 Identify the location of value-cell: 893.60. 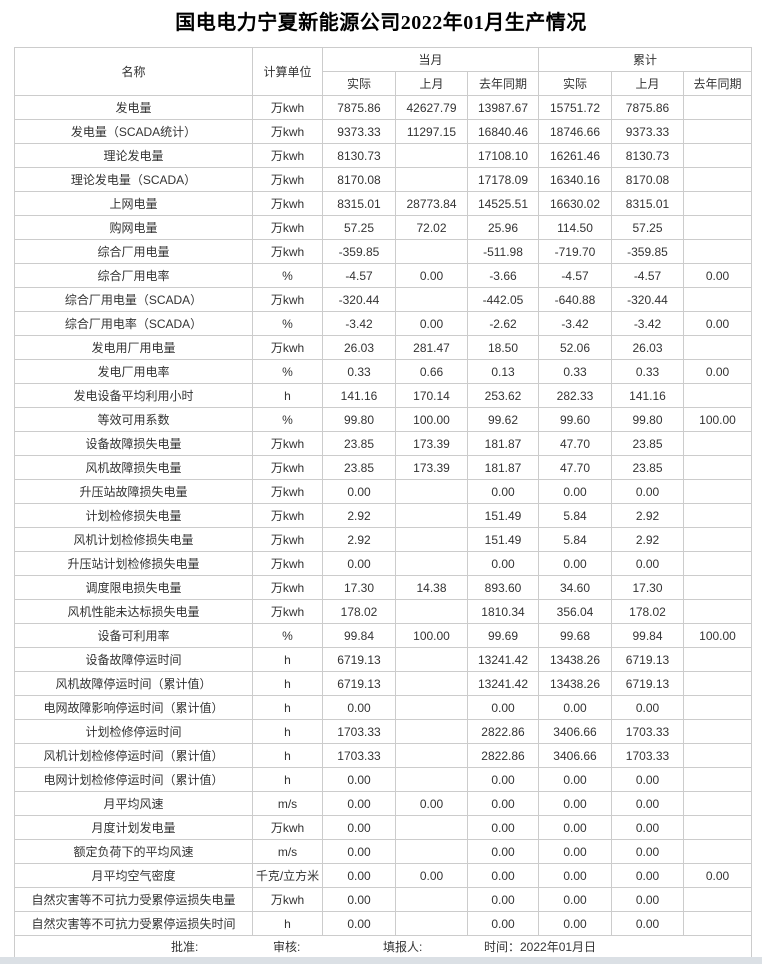
(503, 587).